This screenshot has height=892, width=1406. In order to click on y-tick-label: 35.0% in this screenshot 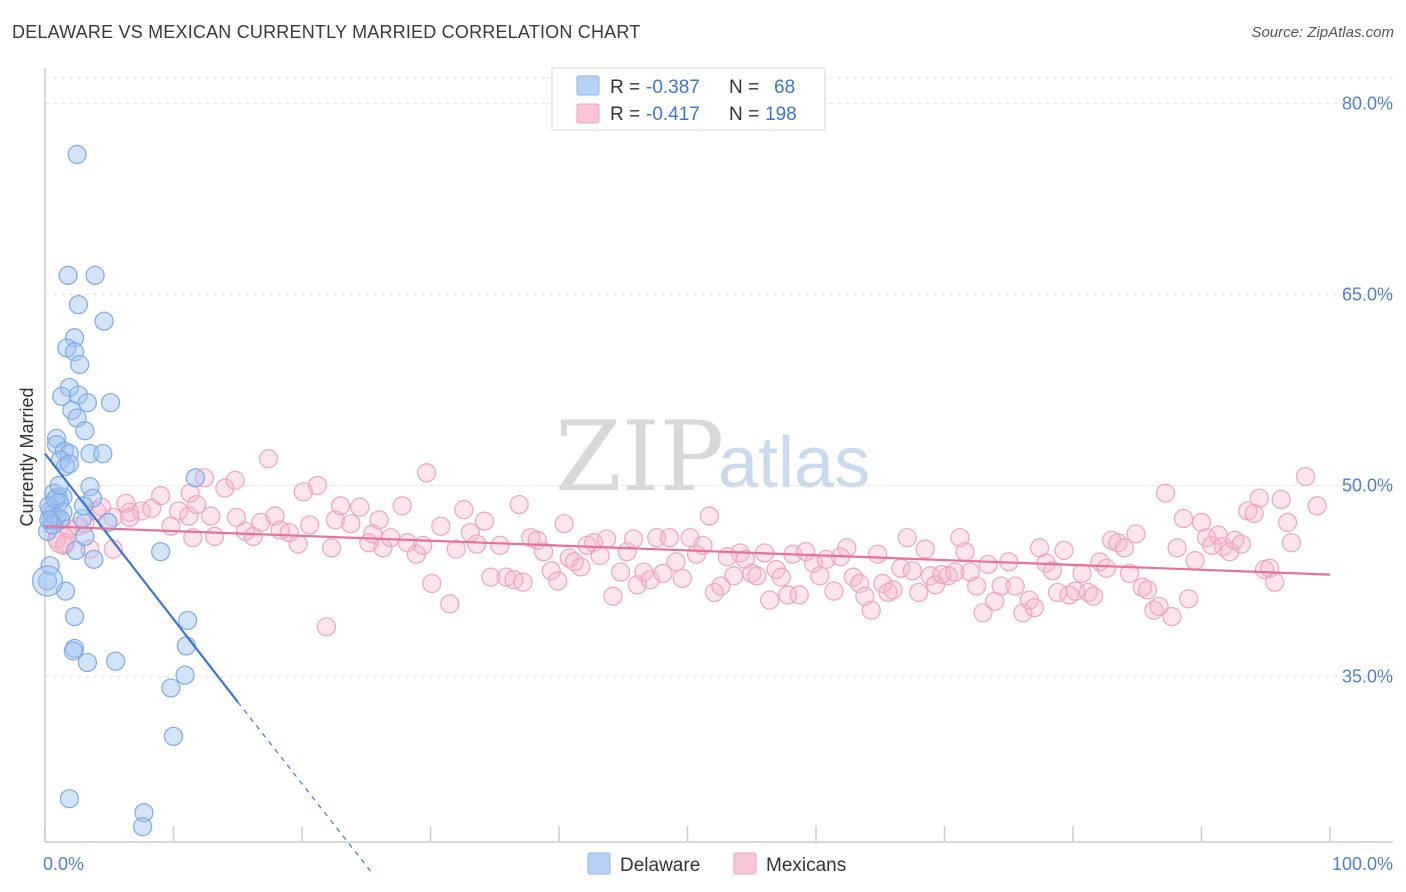, I will do `click(1367, 676)`.